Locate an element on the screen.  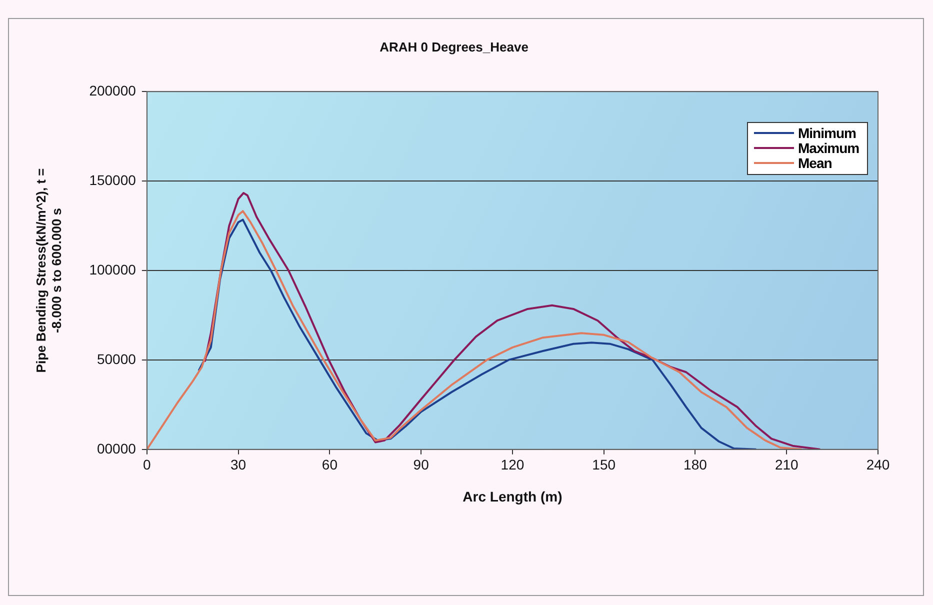
x-tick-label: 210 is located at coordinates (786, 464).